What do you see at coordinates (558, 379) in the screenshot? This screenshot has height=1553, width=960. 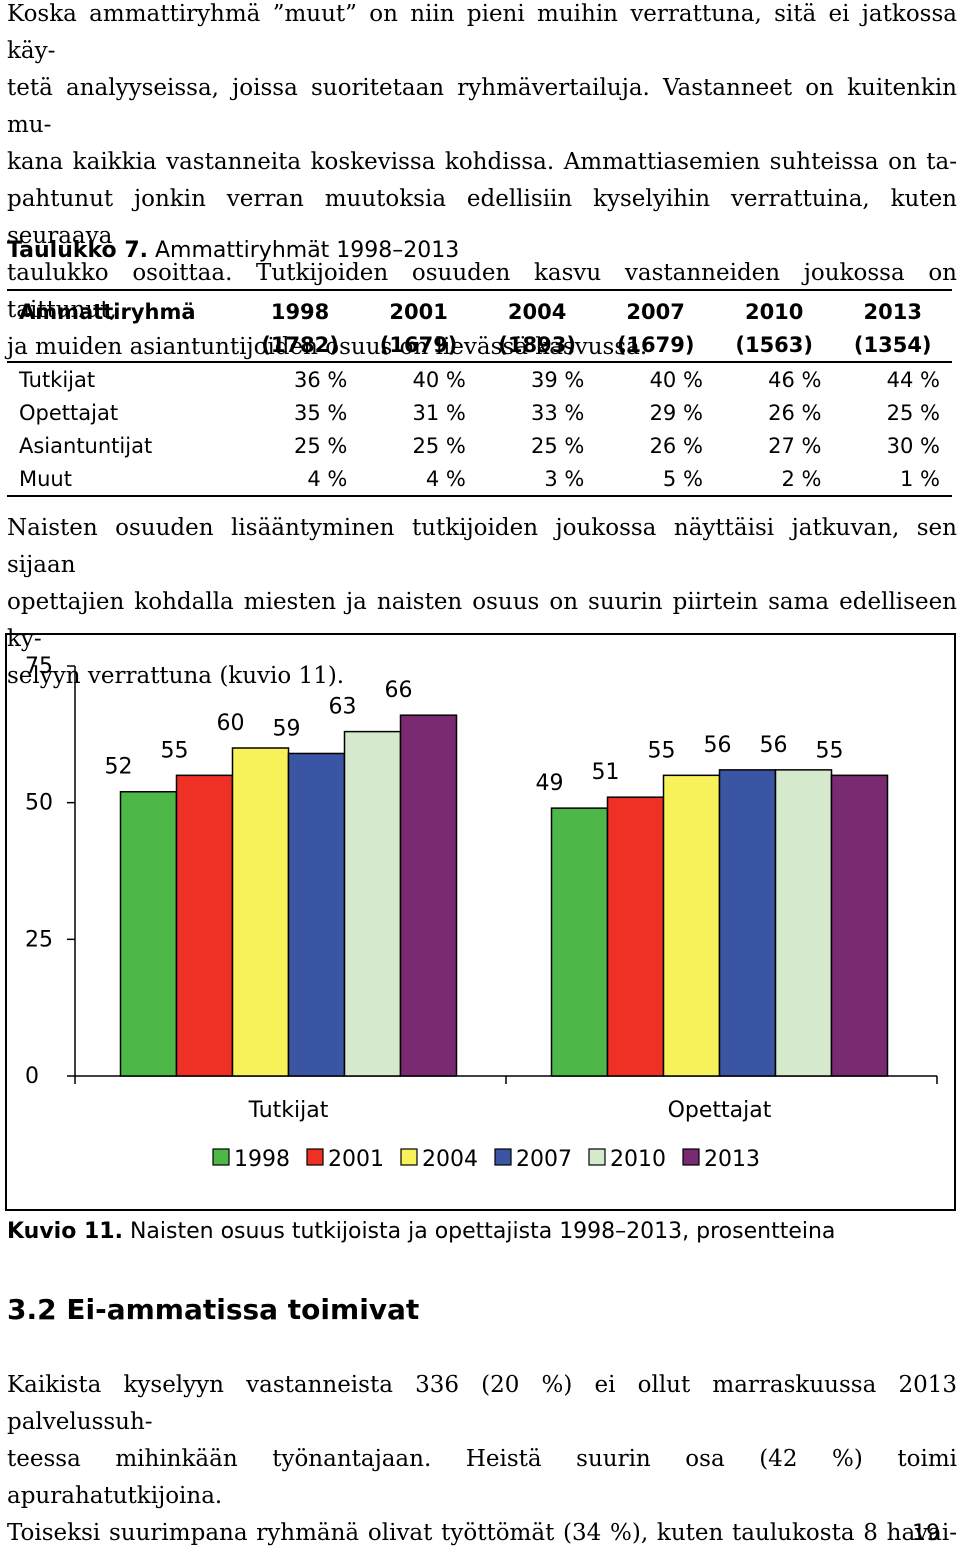 I see `table-cell: 39 %` at bounding box center [558, 379].